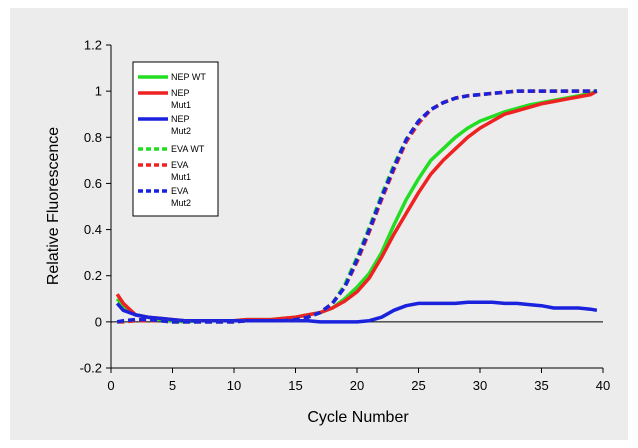  What do you see at coordinates (234, 385) in the screenshot?
I see `x-tick-label: 10` at bounding box center [234, 385].